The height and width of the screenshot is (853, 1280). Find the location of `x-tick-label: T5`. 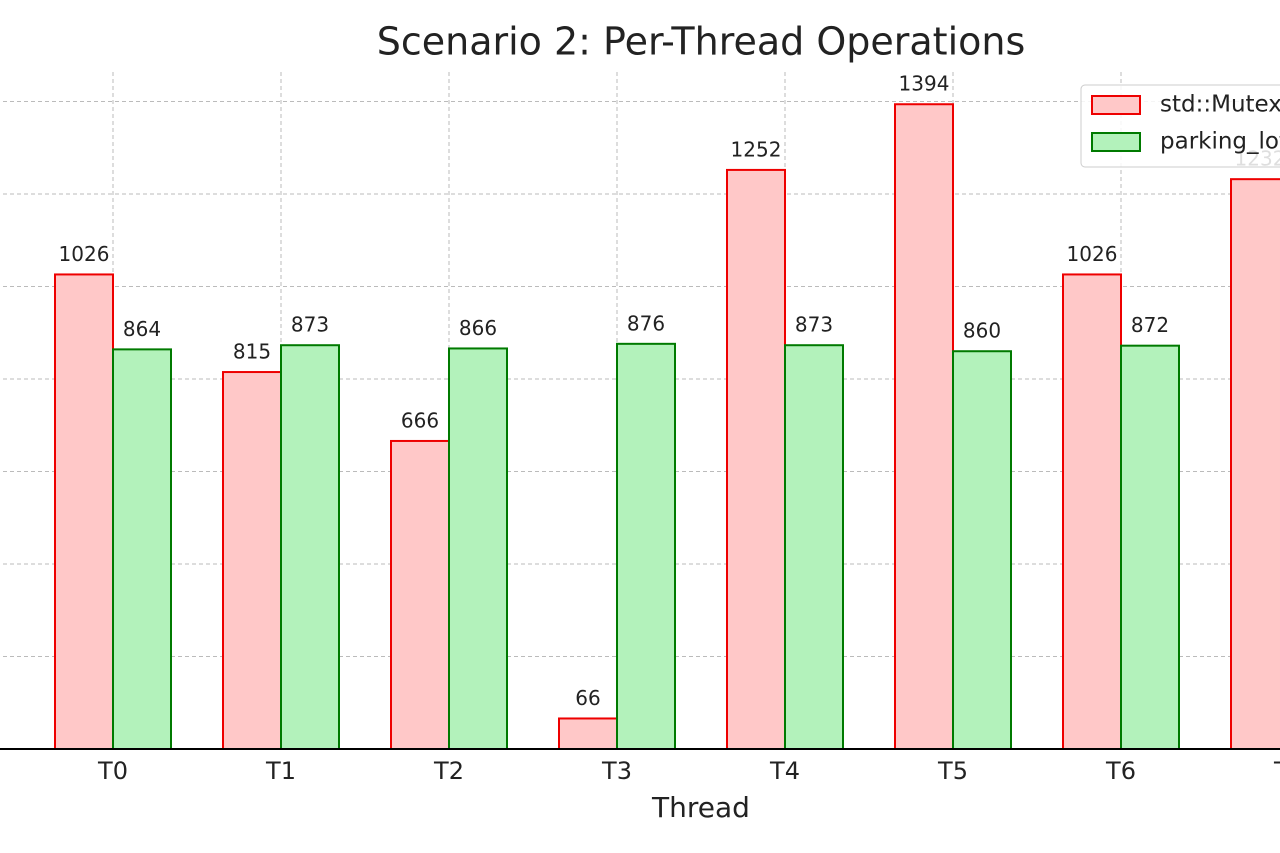

x-tick-label: T5 is located at coordinates (952, 771).